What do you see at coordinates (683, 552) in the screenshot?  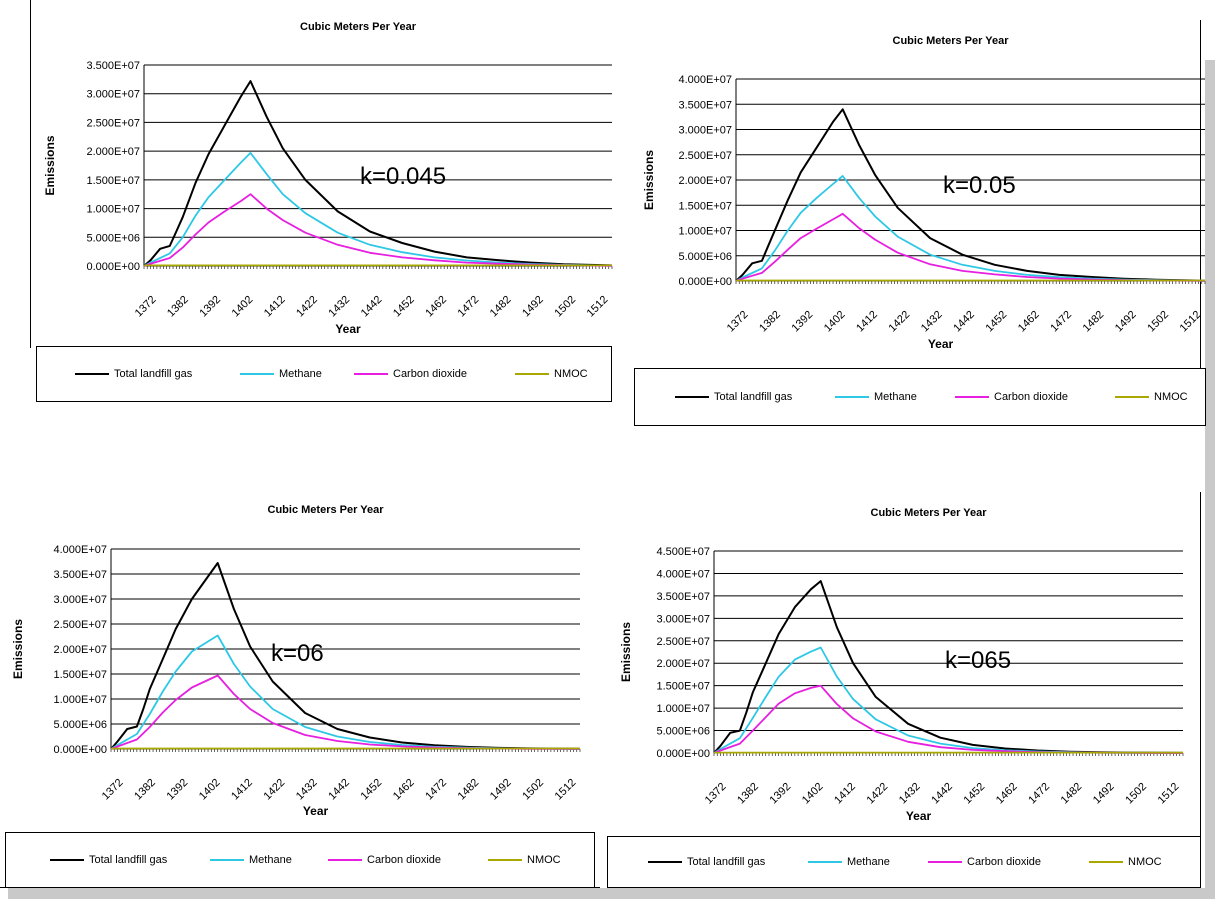 I see `y-tick-label: 4.500E+07` at bounding box center [683, 552].